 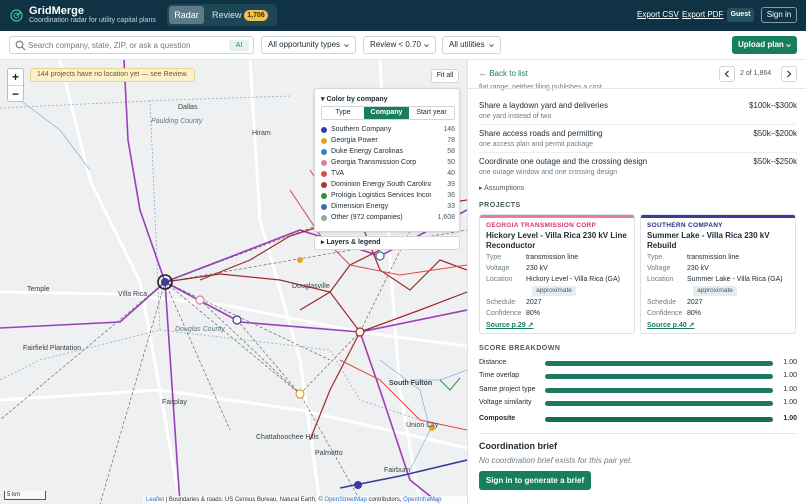 I want to click on legend-item: Georgia Power 78, so click(x=388, y=141).